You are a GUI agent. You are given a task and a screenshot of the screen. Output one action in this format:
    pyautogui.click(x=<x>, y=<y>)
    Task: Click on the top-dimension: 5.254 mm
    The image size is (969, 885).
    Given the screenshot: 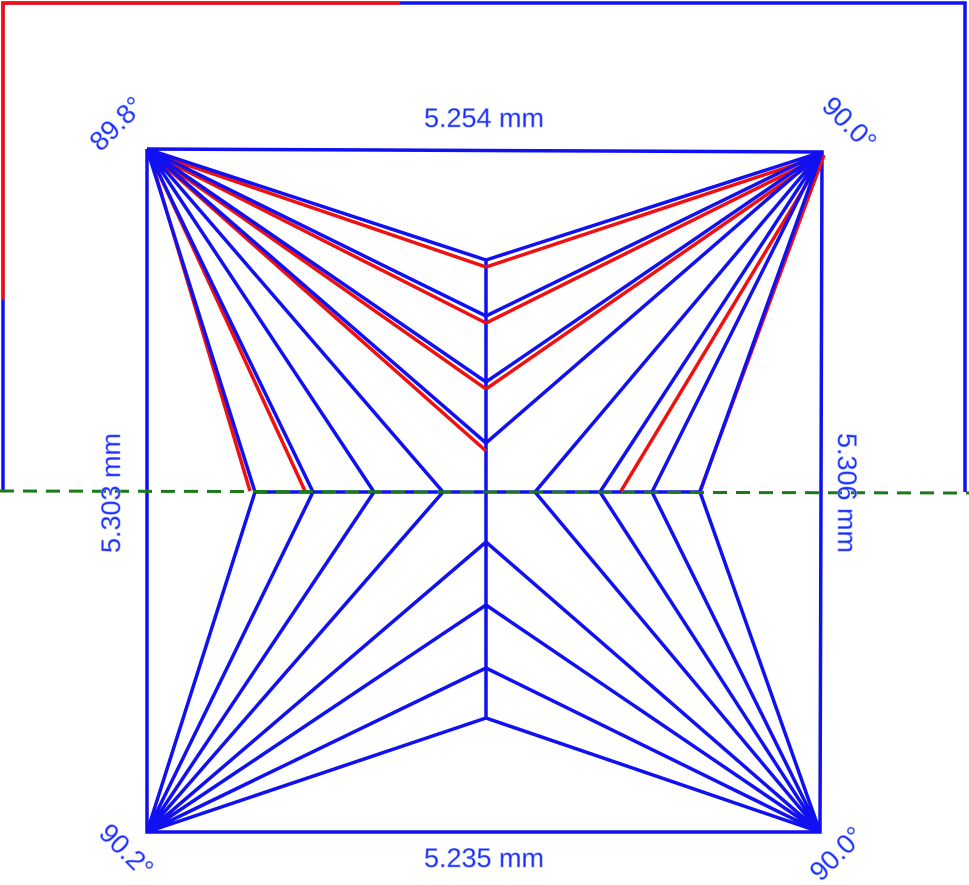 What is the action you would take?
    pyautogui.click(x=484, y=118)
    